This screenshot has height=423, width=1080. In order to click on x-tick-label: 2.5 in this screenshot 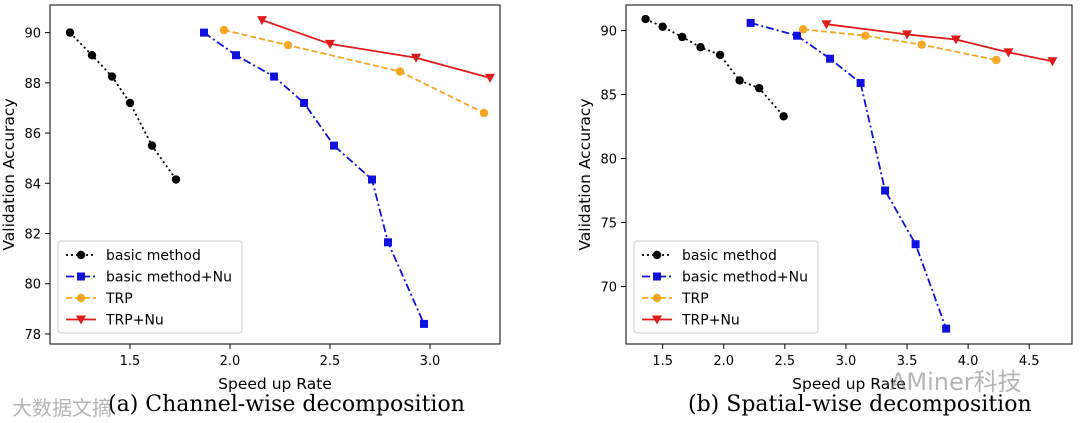, I will do `click(785, 361)`.